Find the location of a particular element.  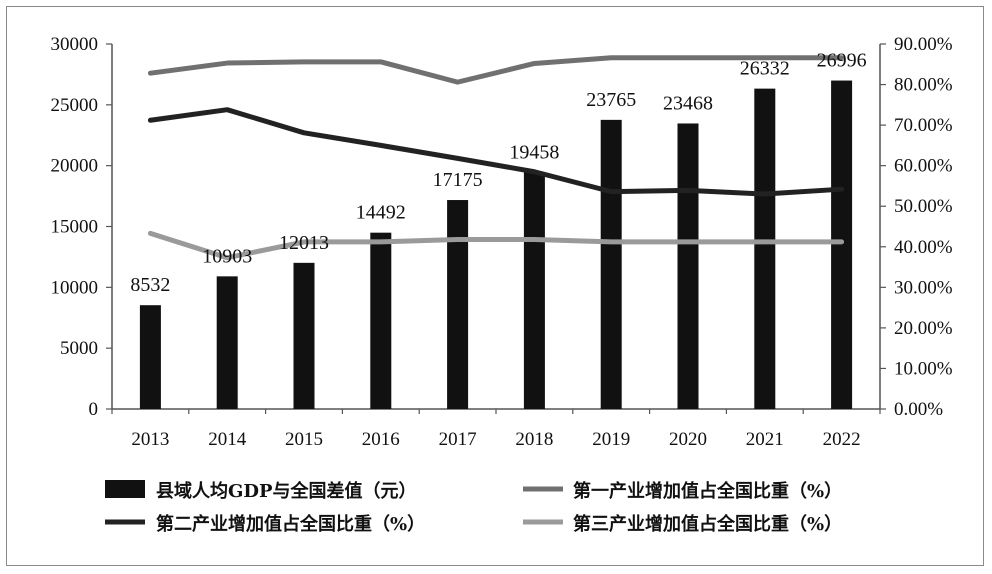

bar-data-label: 26332 is located at coordinates (765, 69).